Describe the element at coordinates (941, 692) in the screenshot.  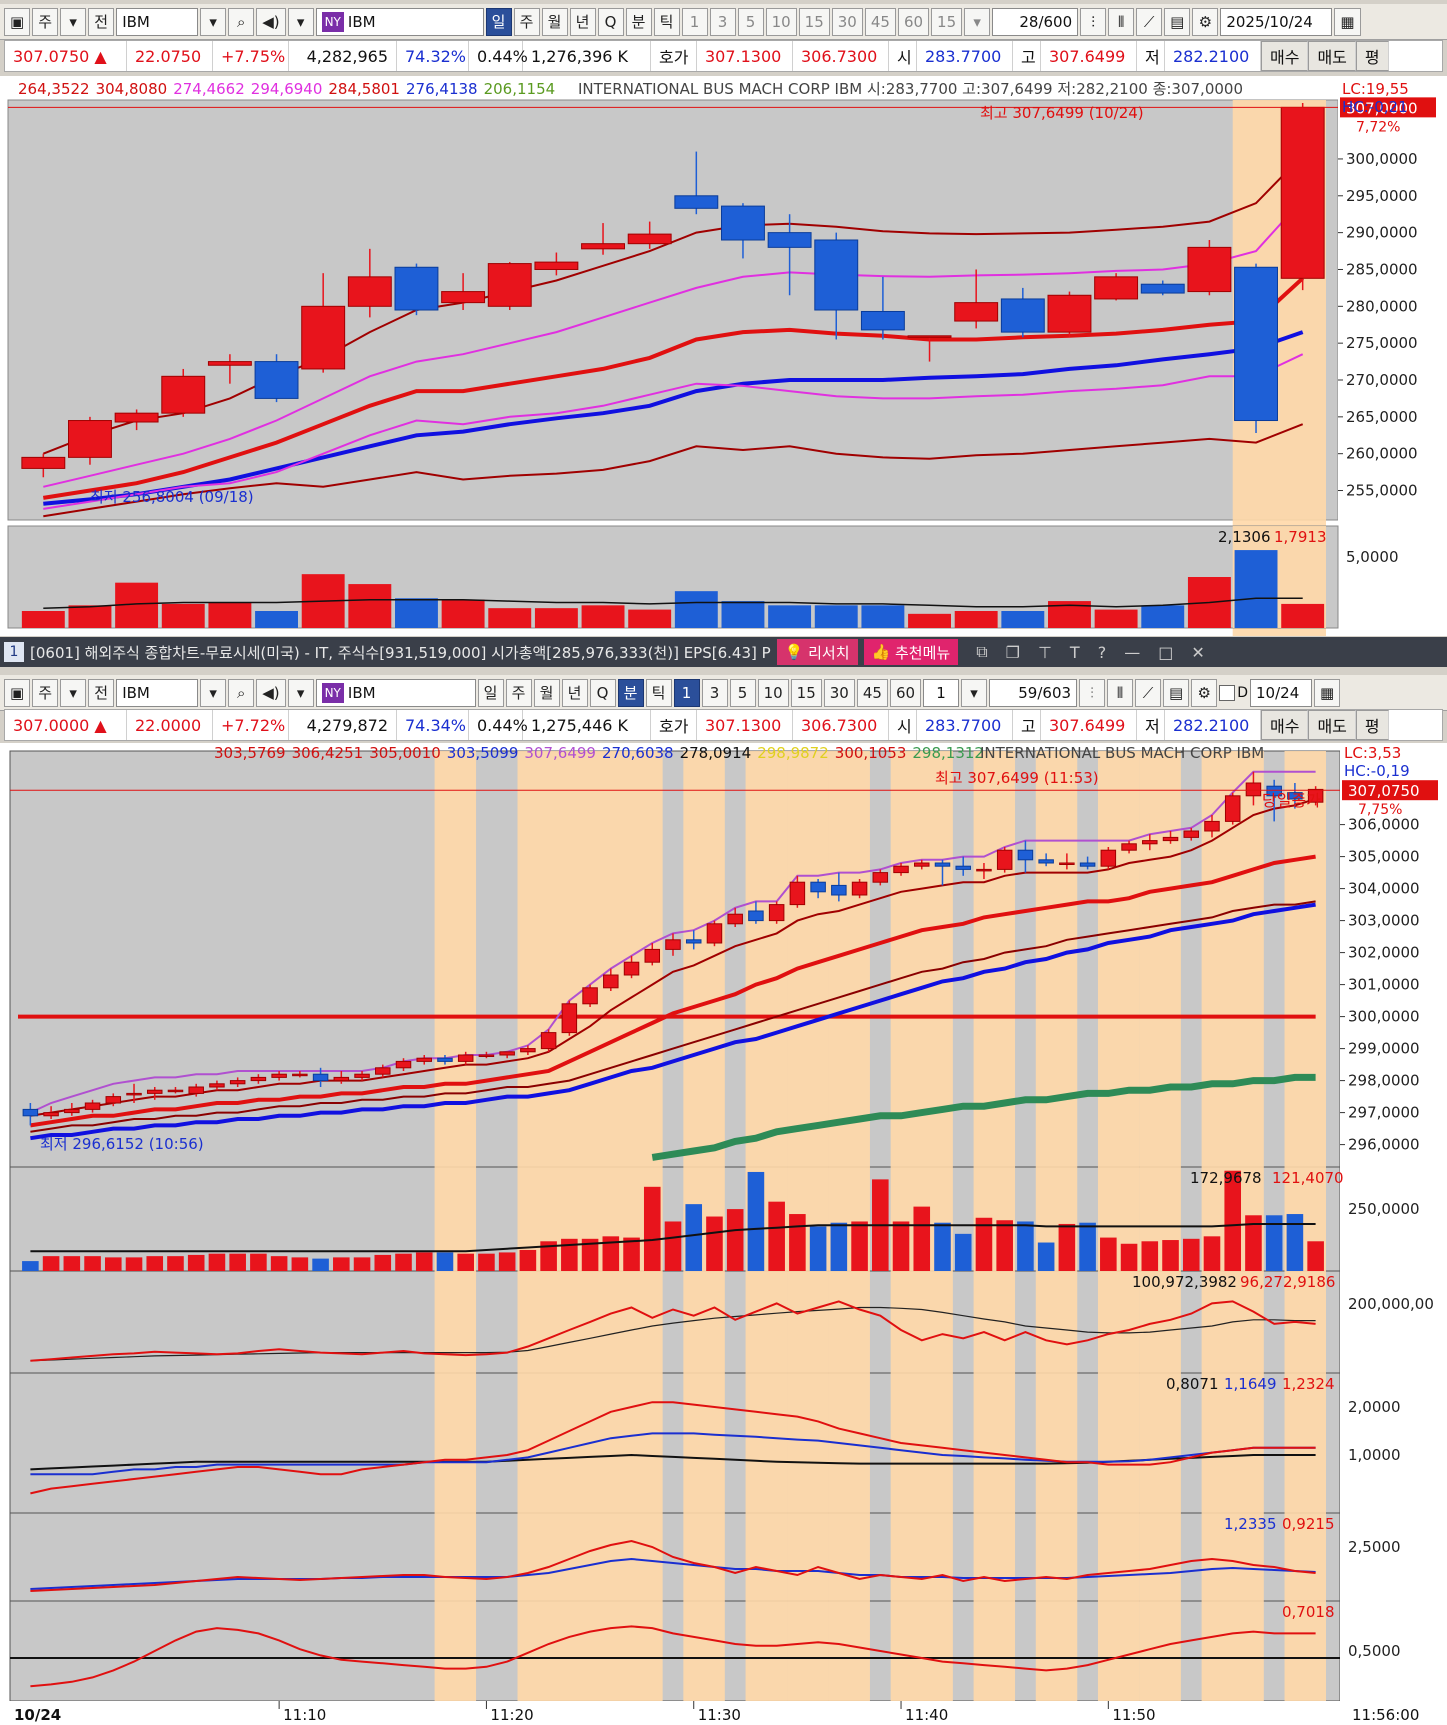
I see `interval-input: 1` at that location.